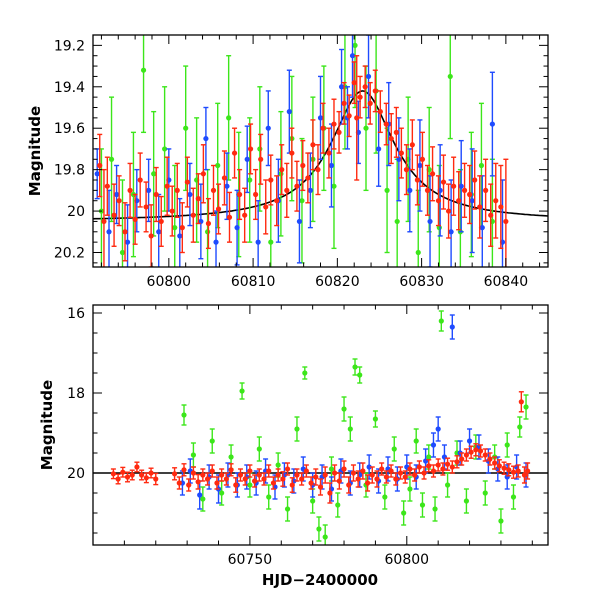 The width and height of the screenshot is (600, 600). I want to click on x-tick-label: 60820, so click(337, 282).